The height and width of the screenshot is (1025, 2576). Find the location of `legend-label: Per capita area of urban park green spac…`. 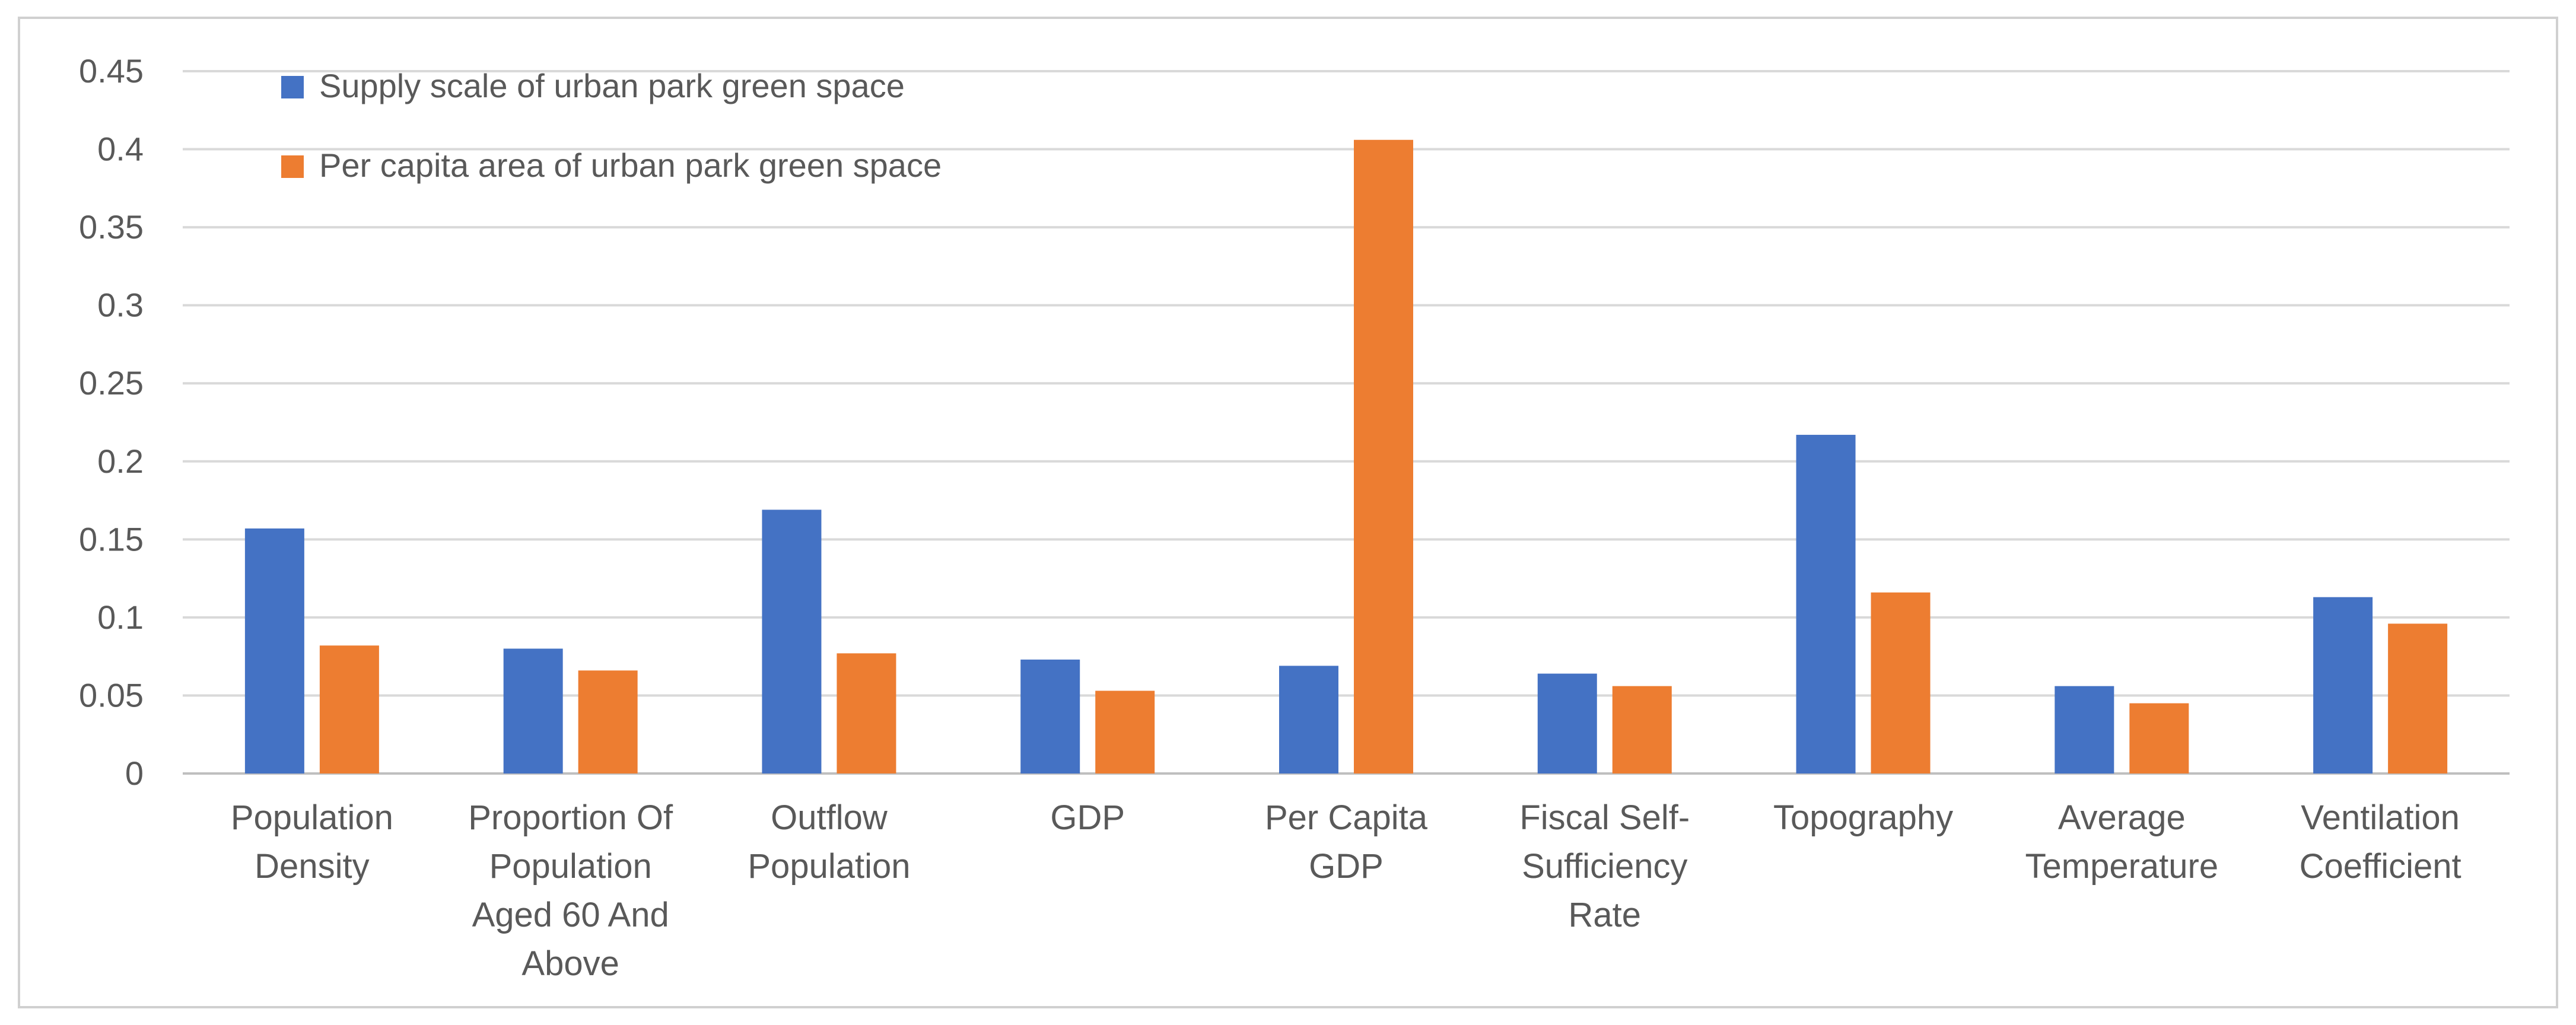

legend-label: Per capita area of urban park green spac… is located at coordinates (630, 165).